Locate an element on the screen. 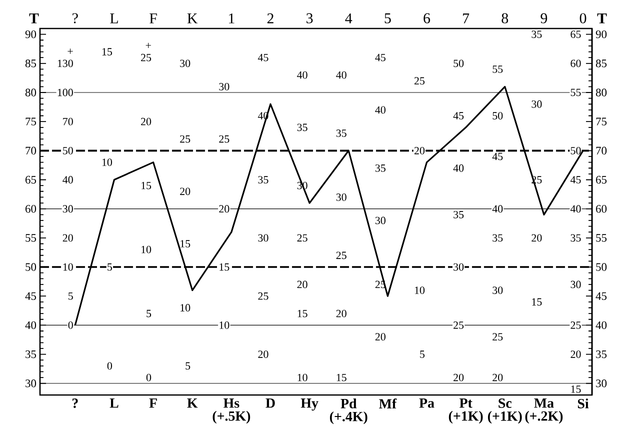 The width and height of the screenshot is (630, 437). y-tick-label: 80 is located at coordinates (30, 92).